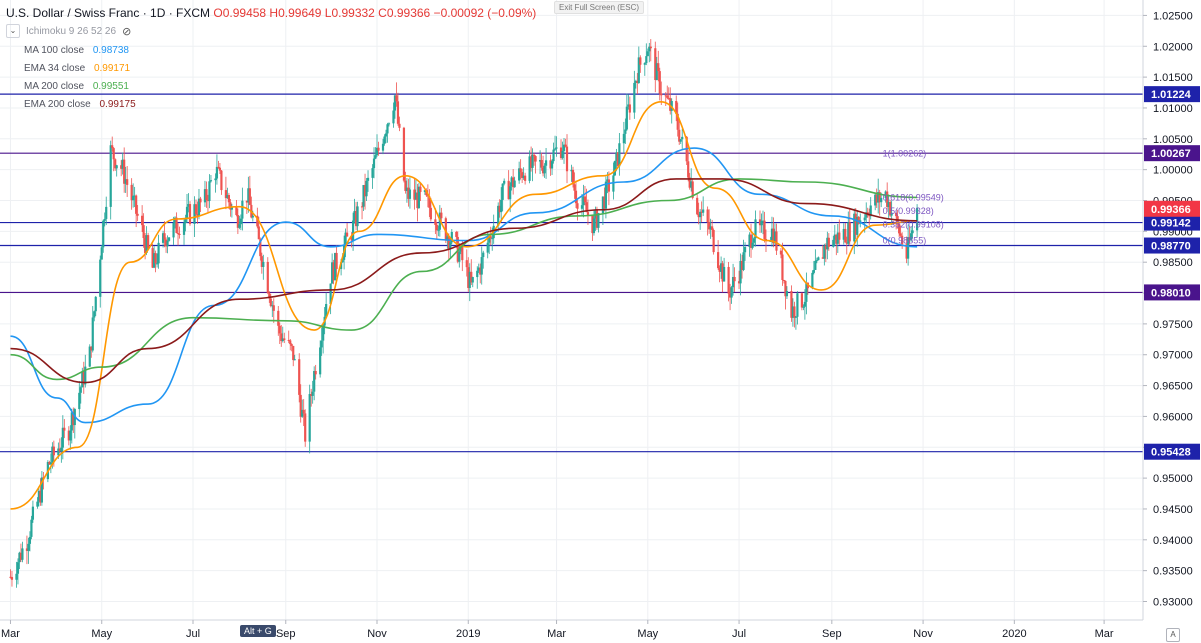 The image size is (1201, 643). Describe the element at coordinates (599, 7) in the screenshot. I see `exit-fullscreen-button: Exit Full Screen (ESC)` at that location.